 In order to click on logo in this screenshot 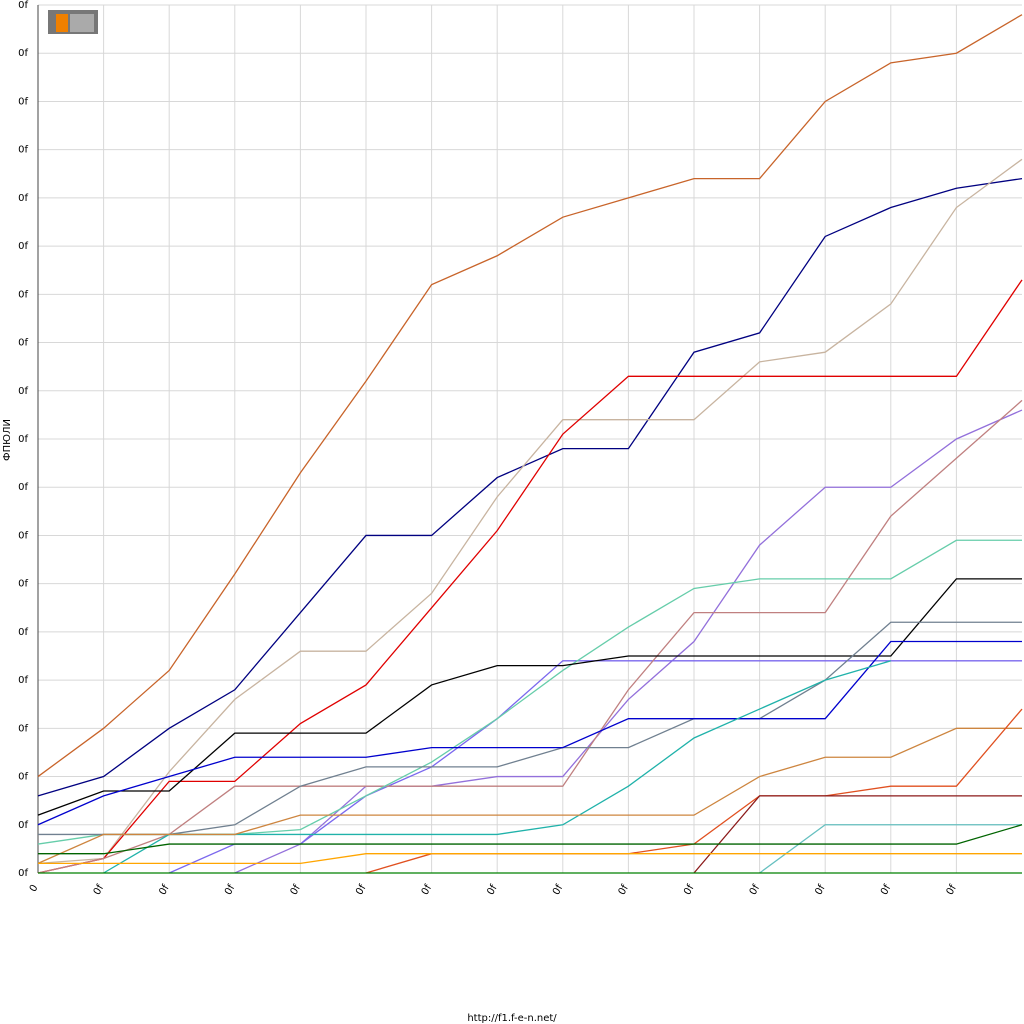, I will do `click(73, 22)`.